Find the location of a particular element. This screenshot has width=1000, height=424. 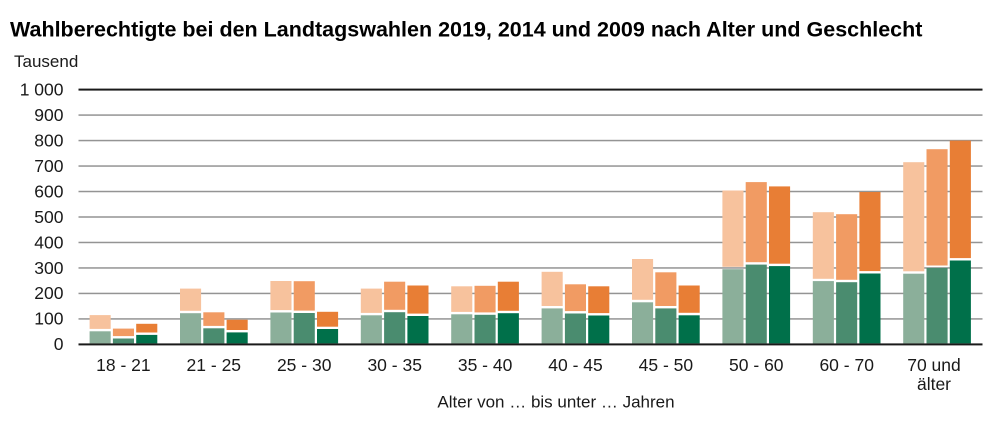

svg-text: 45 - 50 is located at coordinates (666, 365).